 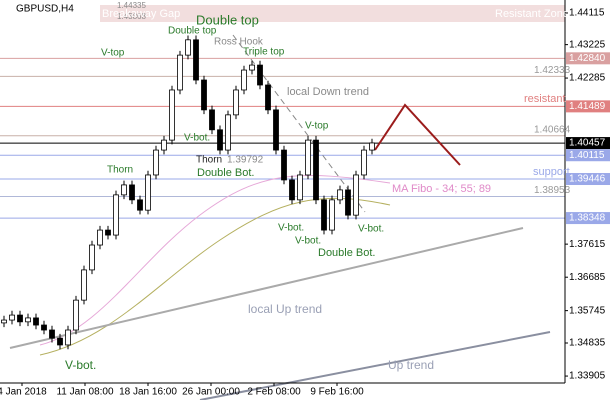 What do you see at coordinates (239, 42) in the screenshot?
I see `annotation: Ross Hook` at bounding box center [239, 42].